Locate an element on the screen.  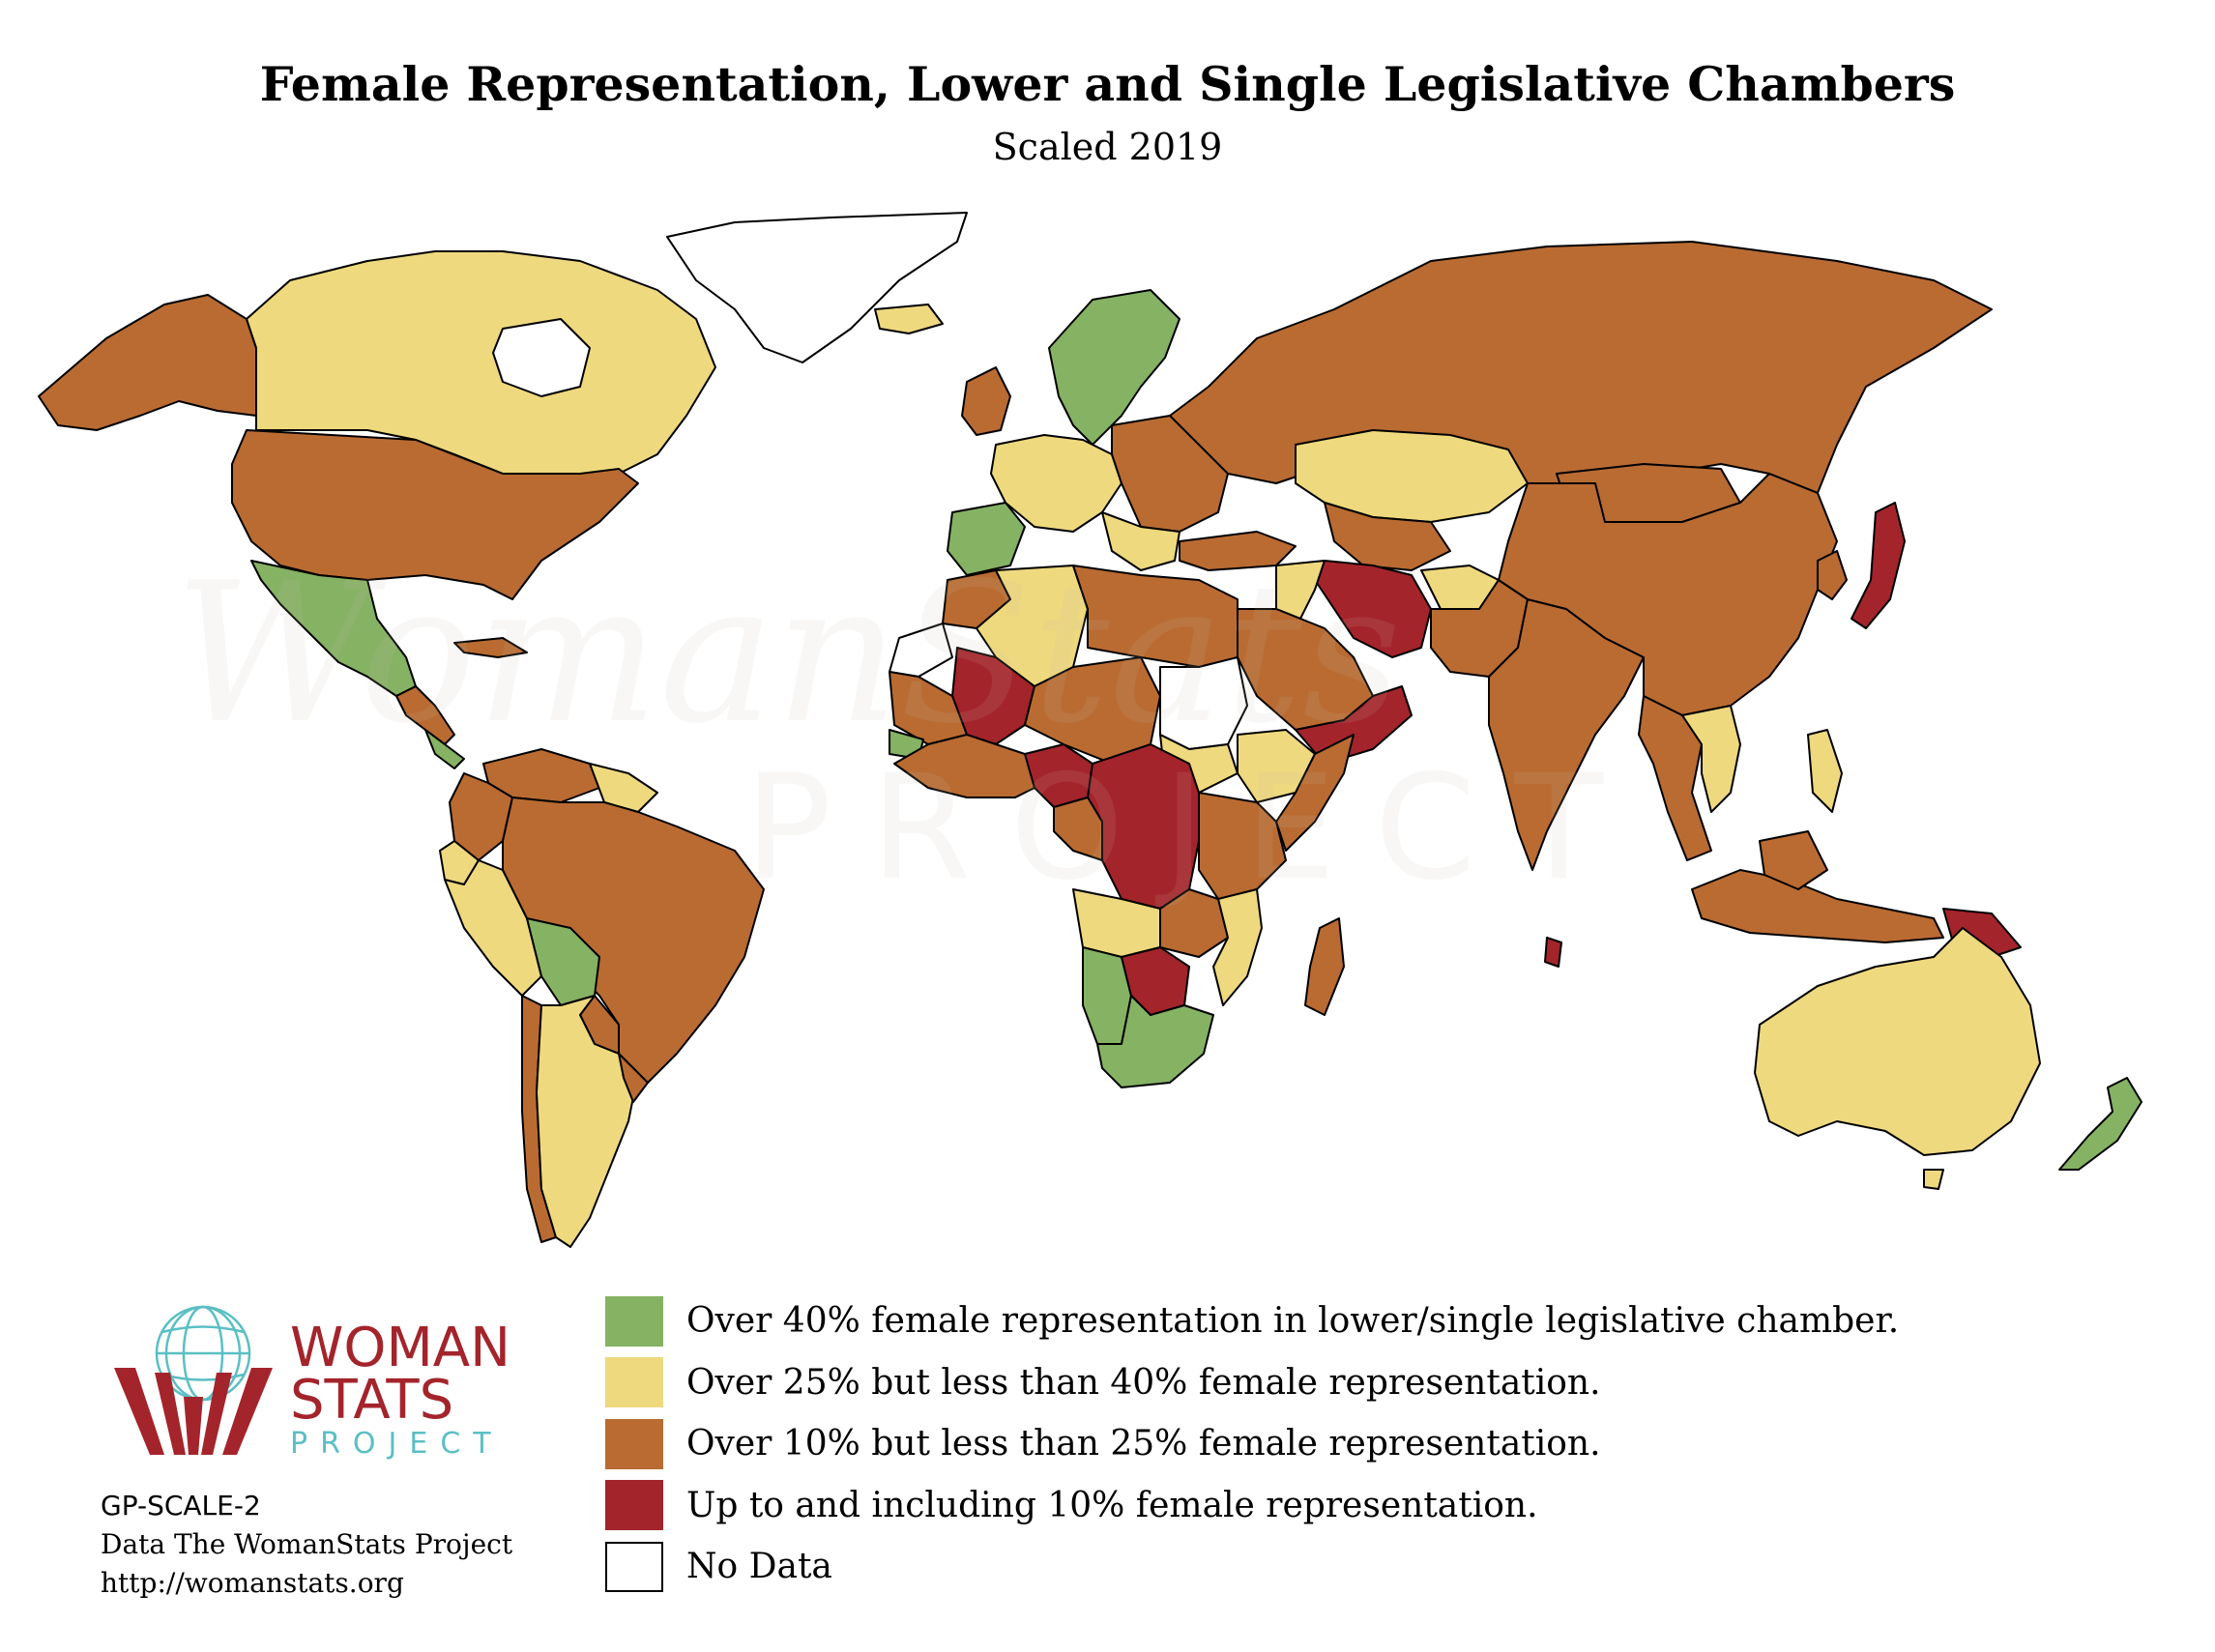
region-usa is located at coordinates (435, 514).